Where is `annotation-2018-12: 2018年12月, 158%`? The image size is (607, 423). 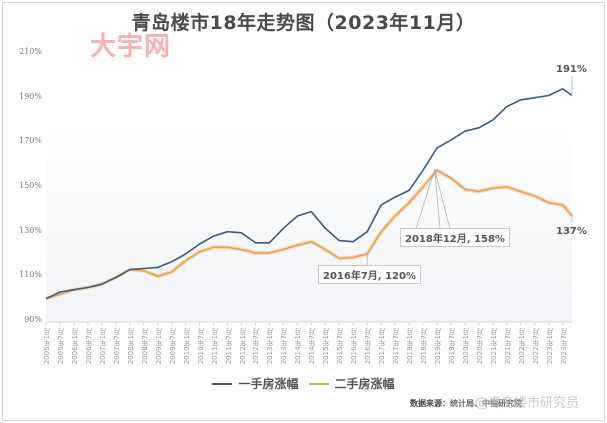
annotation-2018-12: 2018年12月, 158% is located at coordinates (455, 237).